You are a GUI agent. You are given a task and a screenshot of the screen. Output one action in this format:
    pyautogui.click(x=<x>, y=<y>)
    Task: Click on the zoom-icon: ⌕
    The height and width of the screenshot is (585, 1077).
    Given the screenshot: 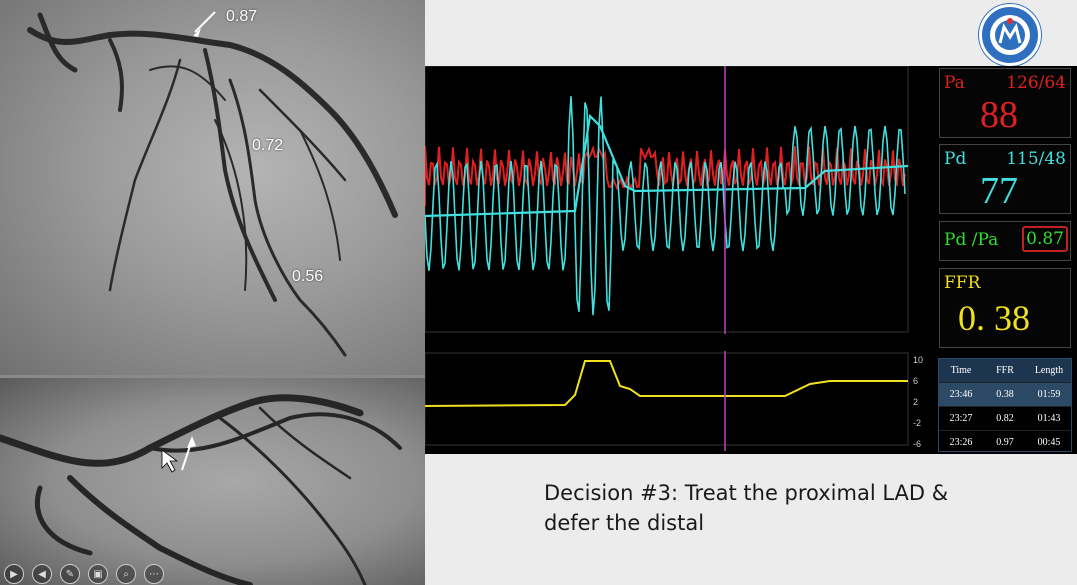 What is the action you would take?
    pyautogui.click(x=126, y=574)
    